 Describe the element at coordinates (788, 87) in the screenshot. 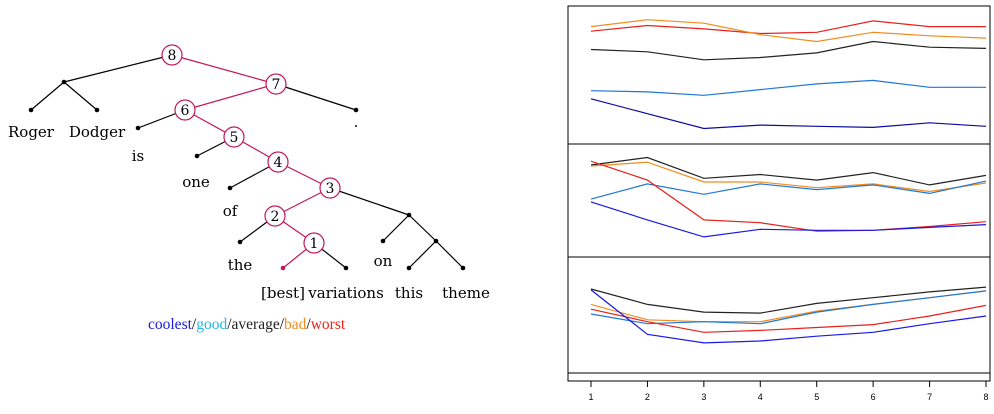

I see `panel-1-series-4-line` at that location.